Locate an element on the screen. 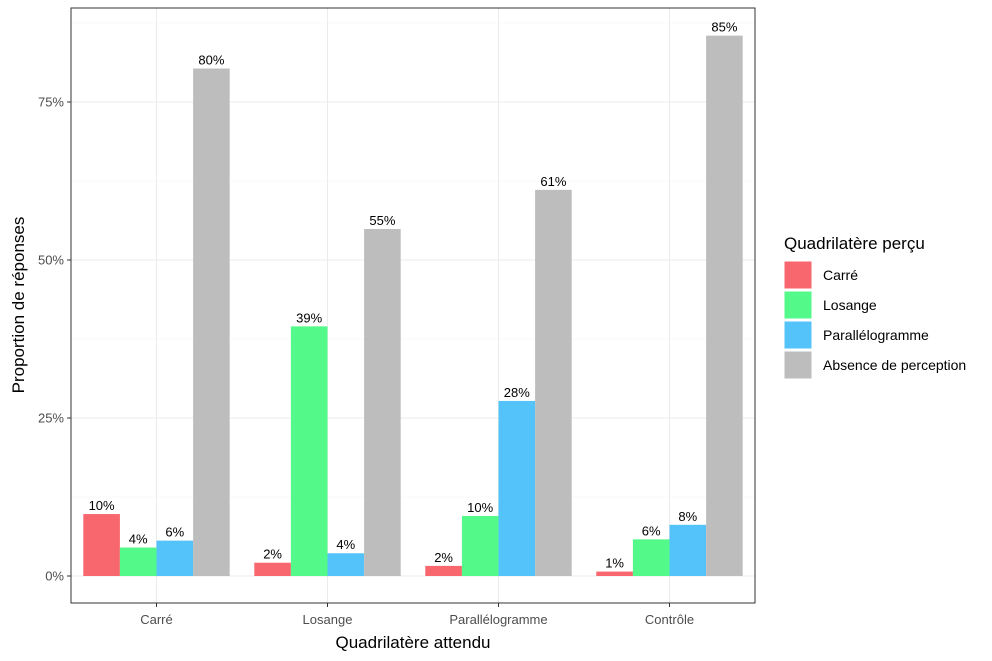 This screenshot has height=661, width=992. legend-label: Carré is located at coordinates (840, 275).